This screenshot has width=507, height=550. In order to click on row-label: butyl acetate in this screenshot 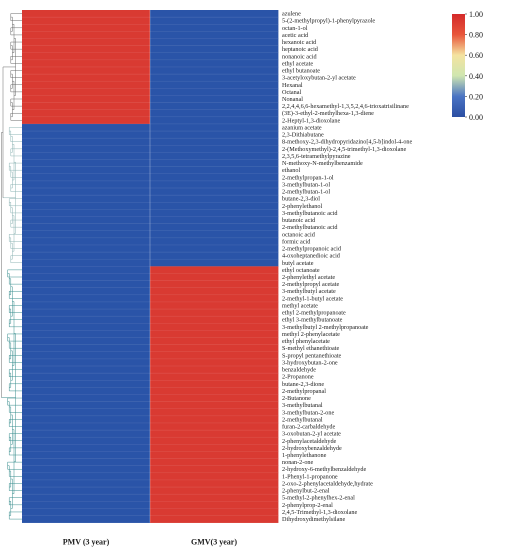, I will do `click(298, 263)`.